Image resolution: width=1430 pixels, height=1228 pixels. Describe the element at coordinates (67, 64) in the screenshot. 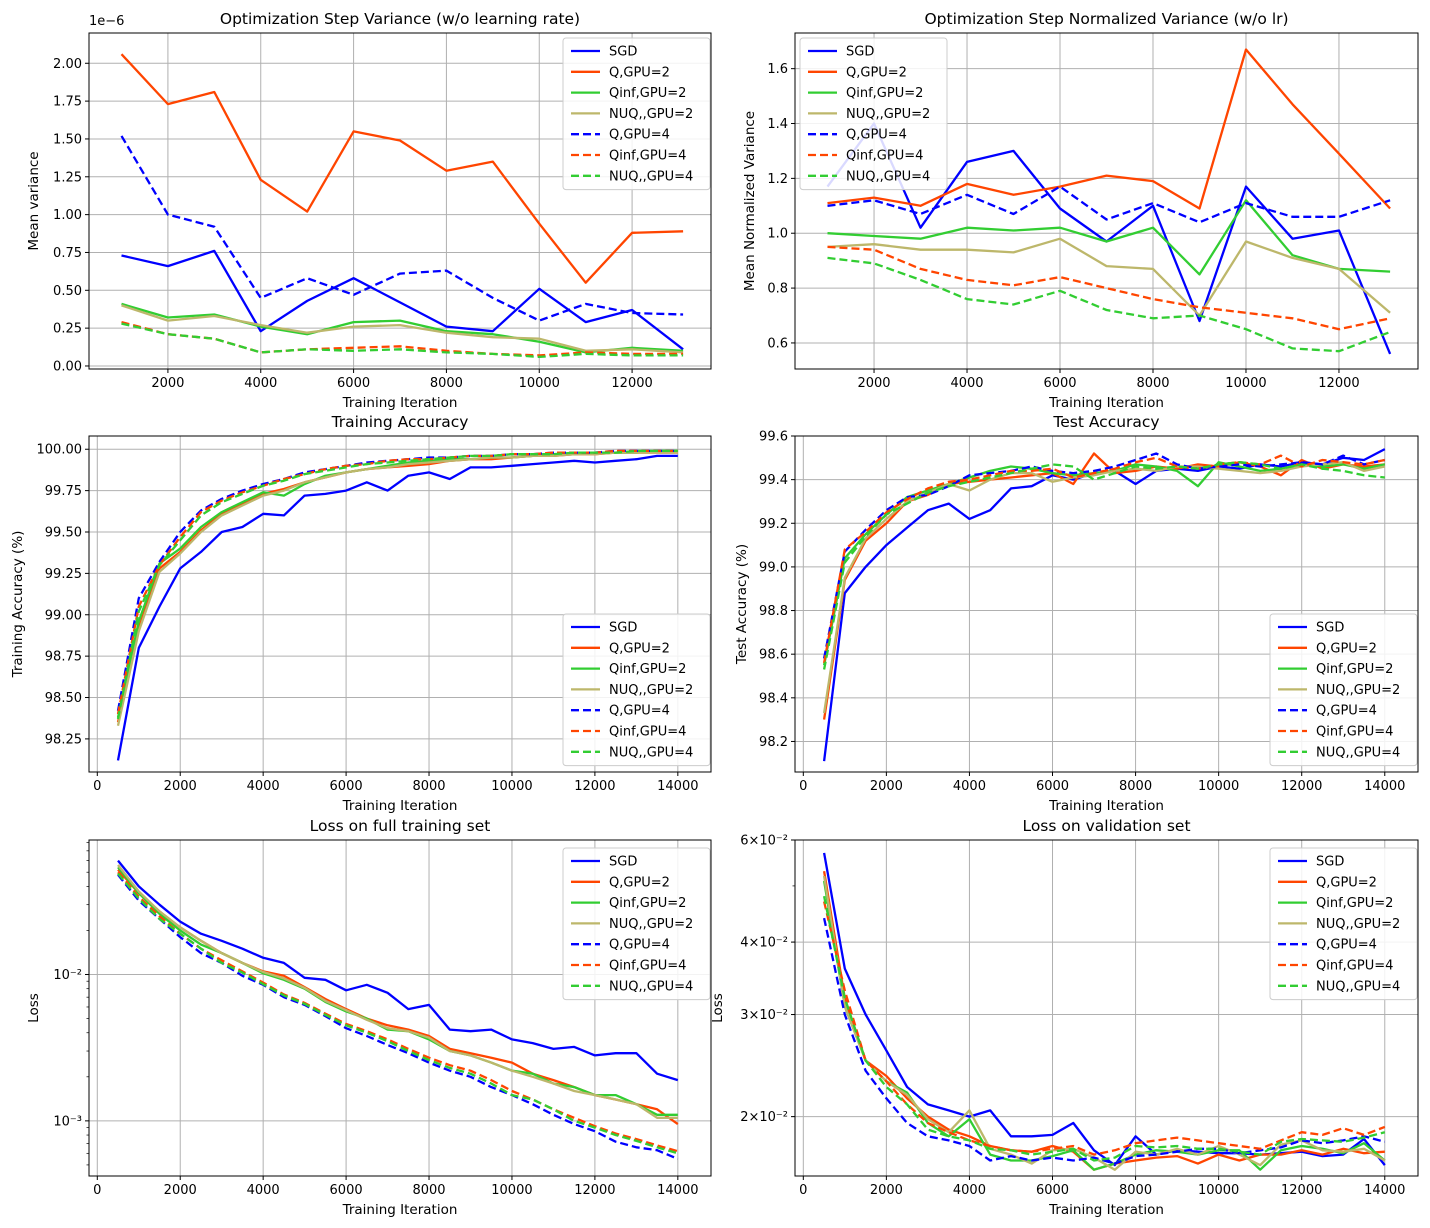

I see `y-tick-label: 2.00` at that location.